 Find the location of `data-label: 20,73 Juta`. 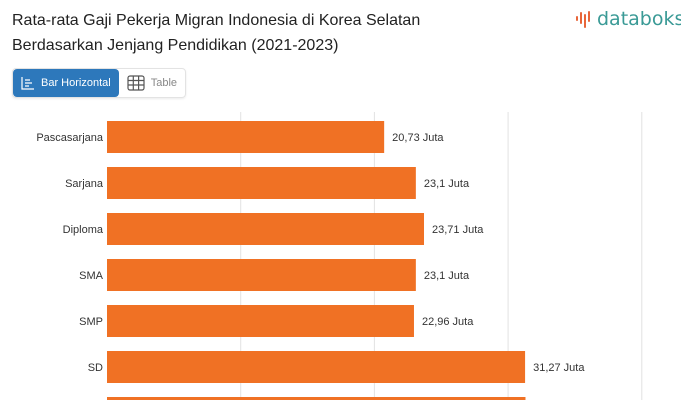

data-label: 20,73 Juta is located at coordinates (418, 138).